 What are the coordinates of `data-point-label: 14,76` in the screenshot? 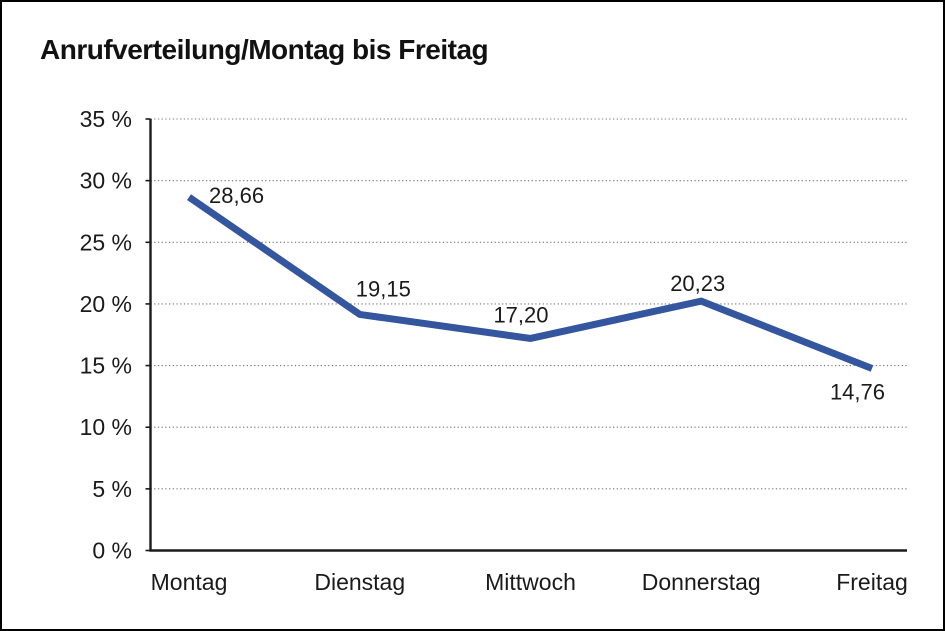 It's located at (857, 392).